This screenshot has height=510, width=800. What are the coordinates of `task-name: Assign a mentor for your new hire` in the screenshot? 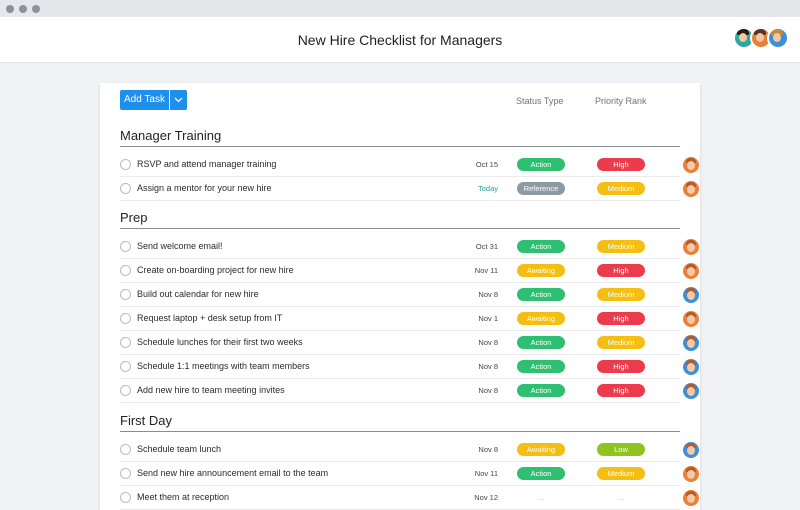 It's located at (204, 188).